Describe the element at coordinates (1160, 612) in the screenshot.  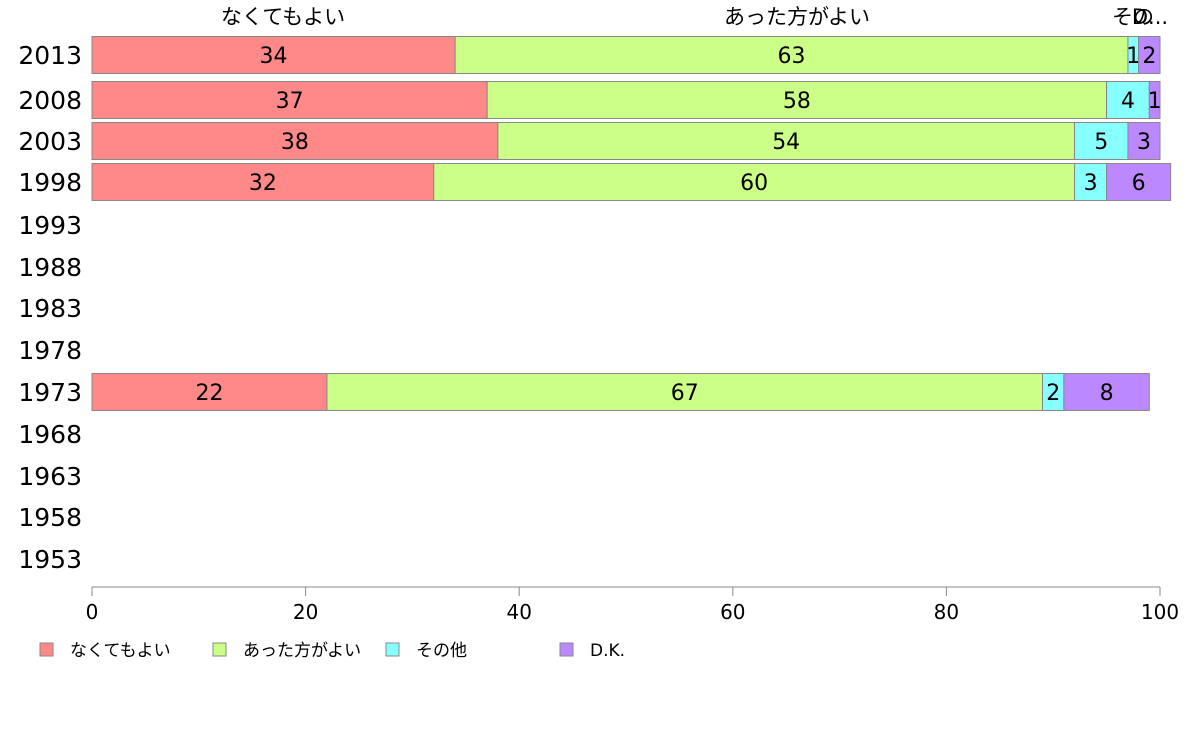
I see `x-tick-label: 100` at that location.